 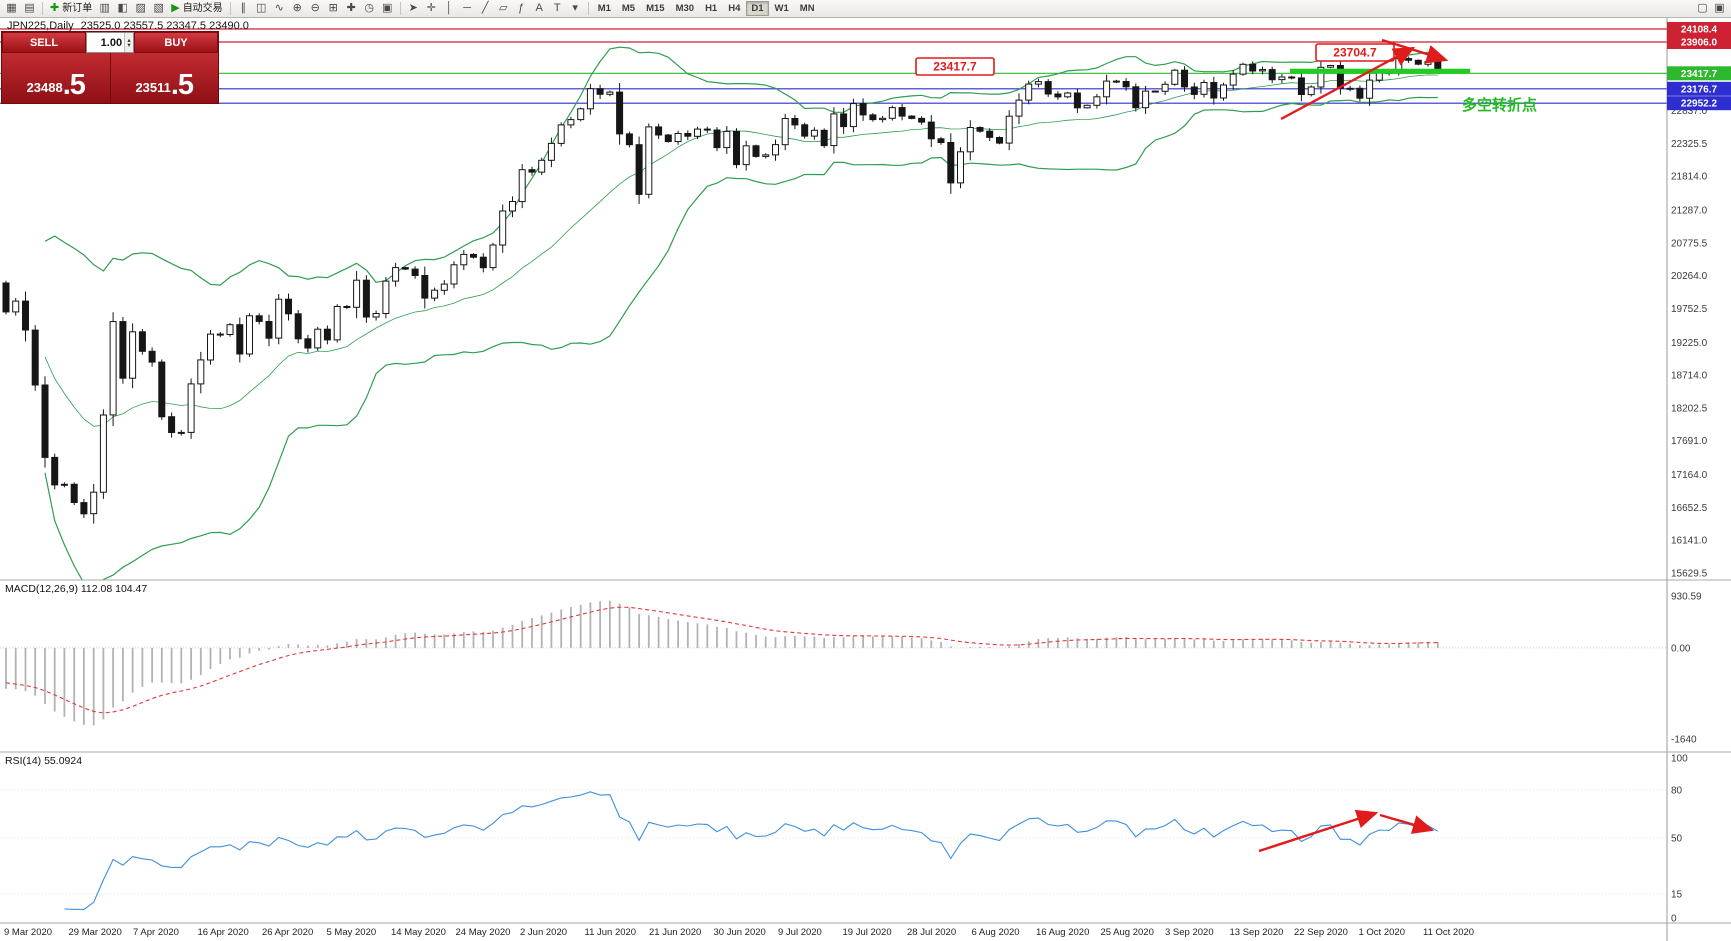 What do you see at coordinates (685, 8) in the screenshot?
I see `tf-m30-button: M30` at bounding box center [685, 8].